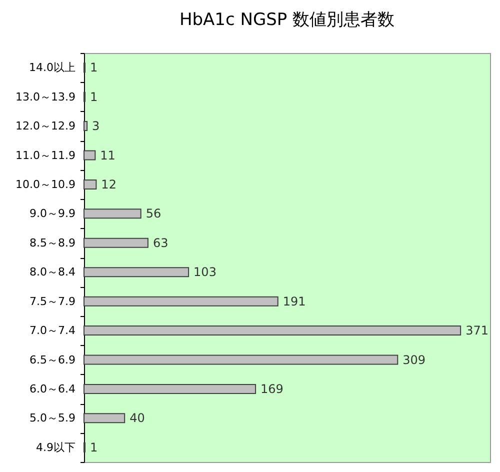  What do you see at coordinates (53, 331) in the screenshot?
I see `y-tick-label: 7.0～7.4` at bounding box center [53, 331].